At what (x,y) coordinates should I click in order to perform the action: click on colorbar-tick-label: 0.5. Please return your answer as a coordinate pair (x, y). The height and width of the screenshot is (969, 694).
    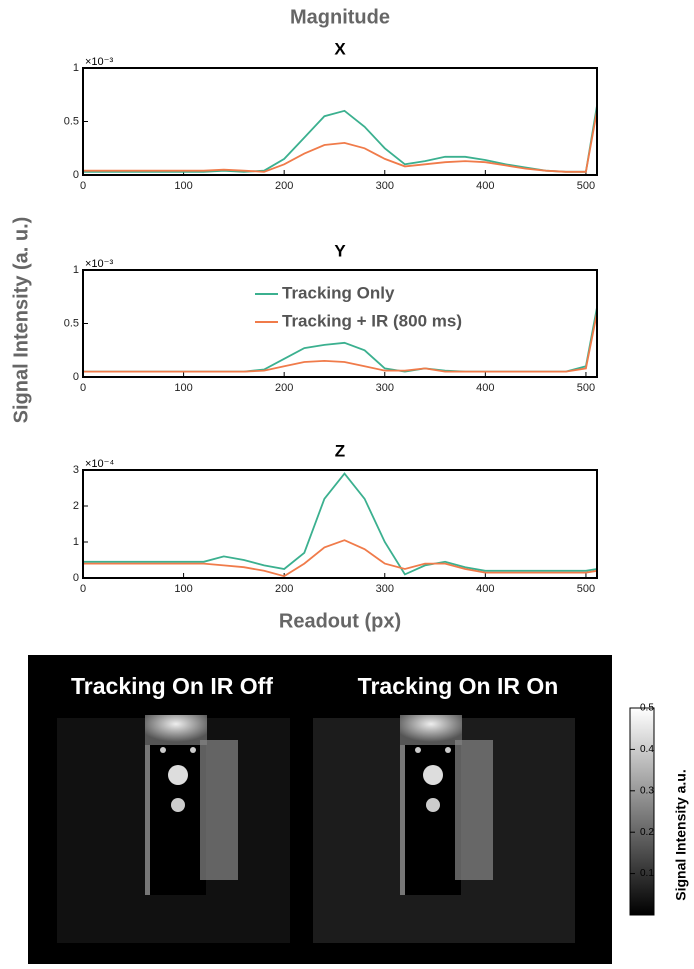
    Looking at the image, I should click on (647, 708).